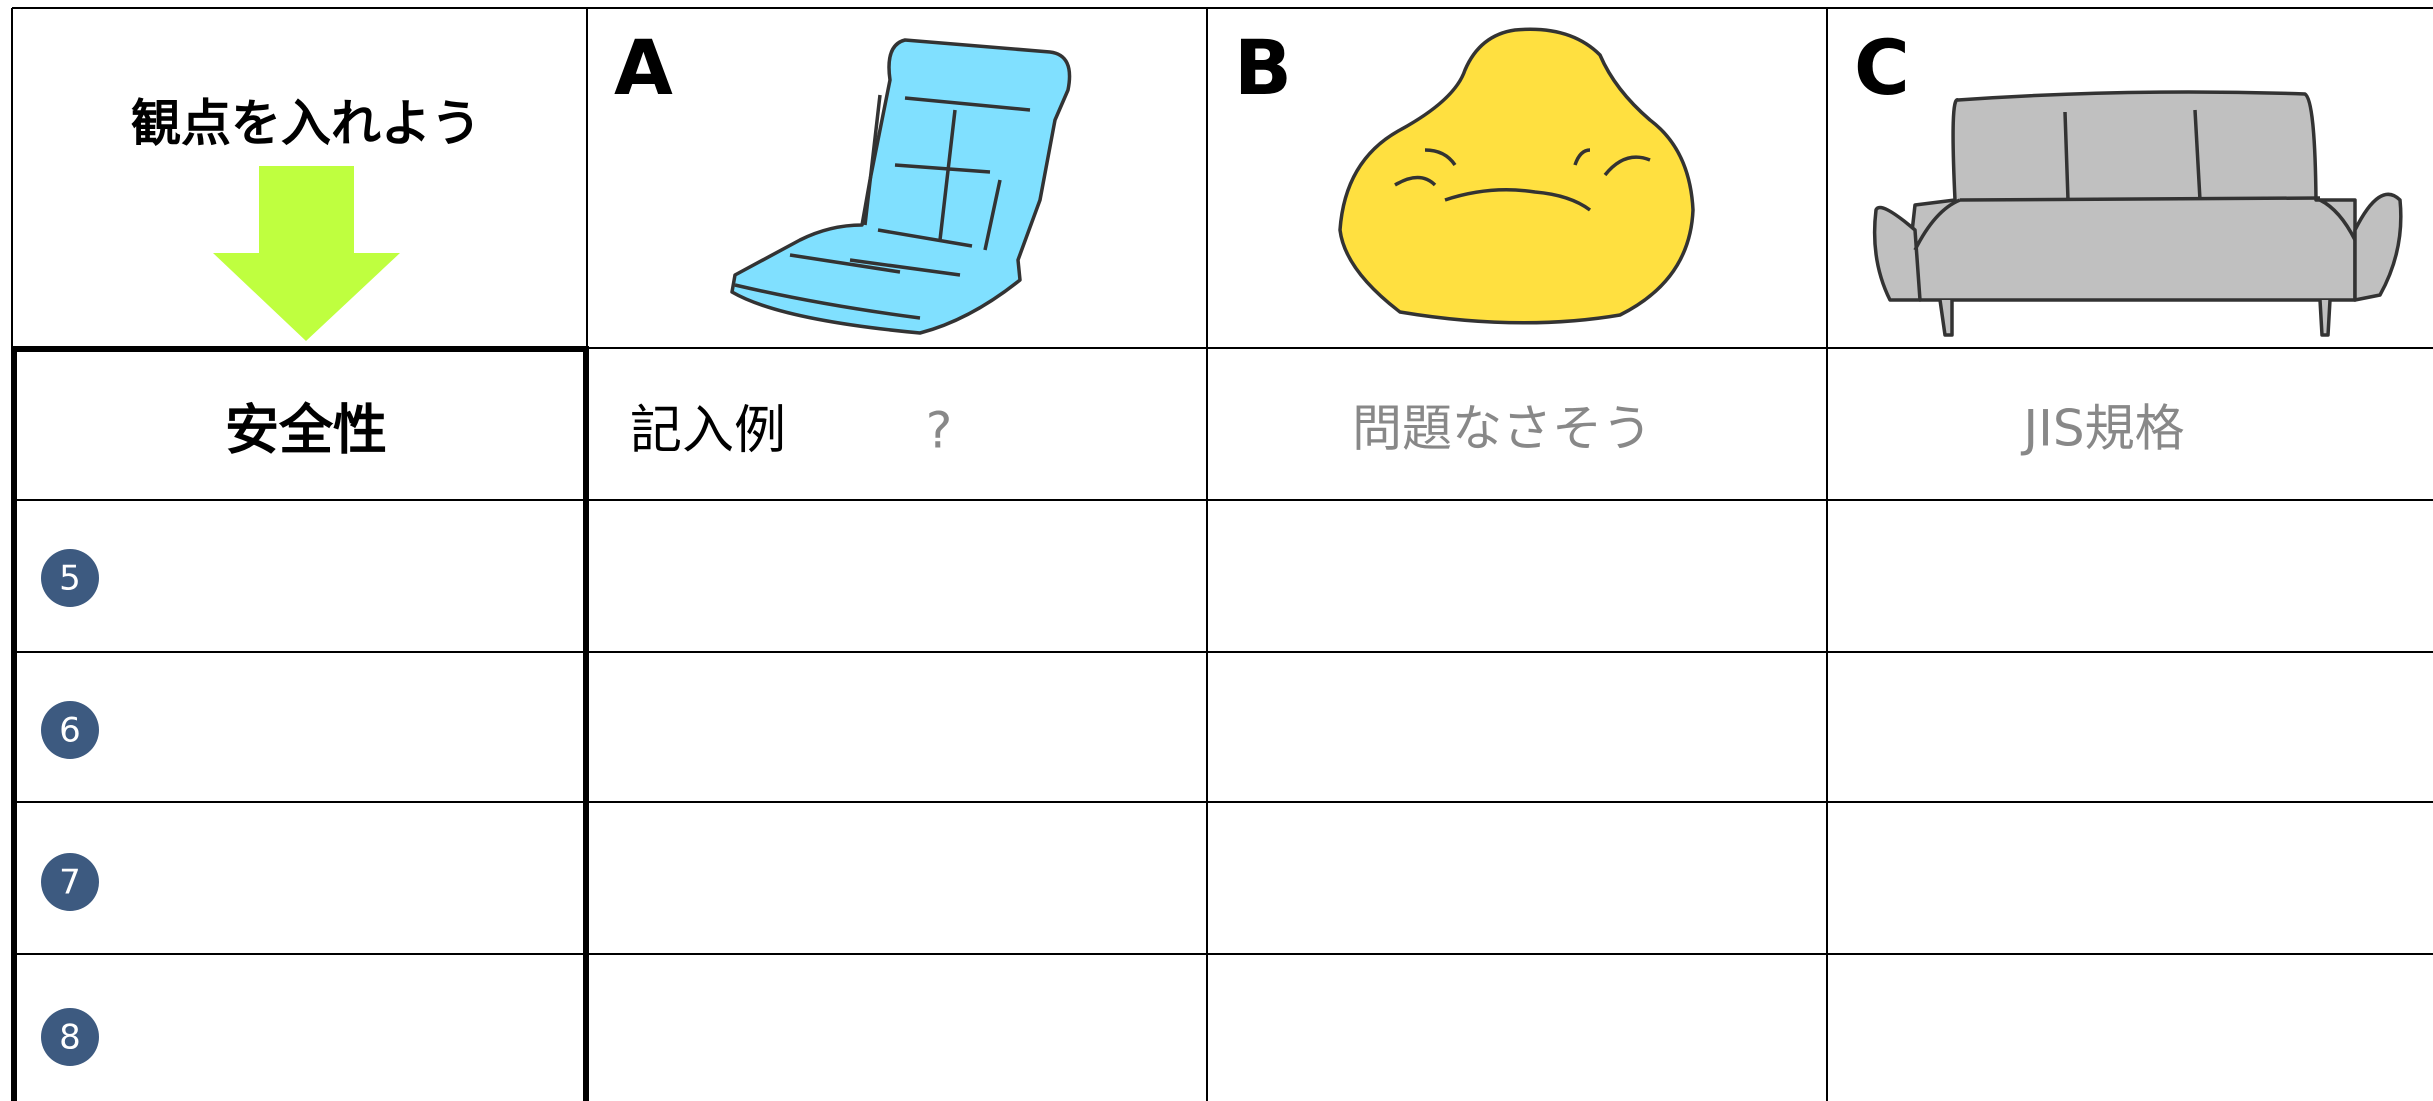  I want to click on row-number: 5, so click(70, 579).